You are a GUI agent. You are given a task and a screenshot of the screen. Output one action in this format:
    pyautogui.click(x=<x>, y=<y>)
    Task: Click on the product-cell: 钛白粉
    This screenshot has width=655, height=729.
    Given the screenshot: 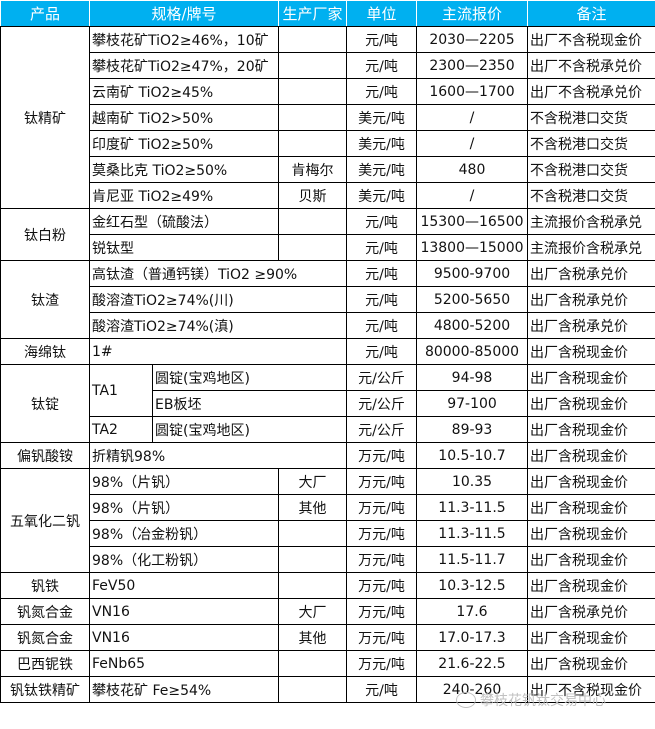 What is the action you would take?
    pyautogui.click(x=45, y=234)
    